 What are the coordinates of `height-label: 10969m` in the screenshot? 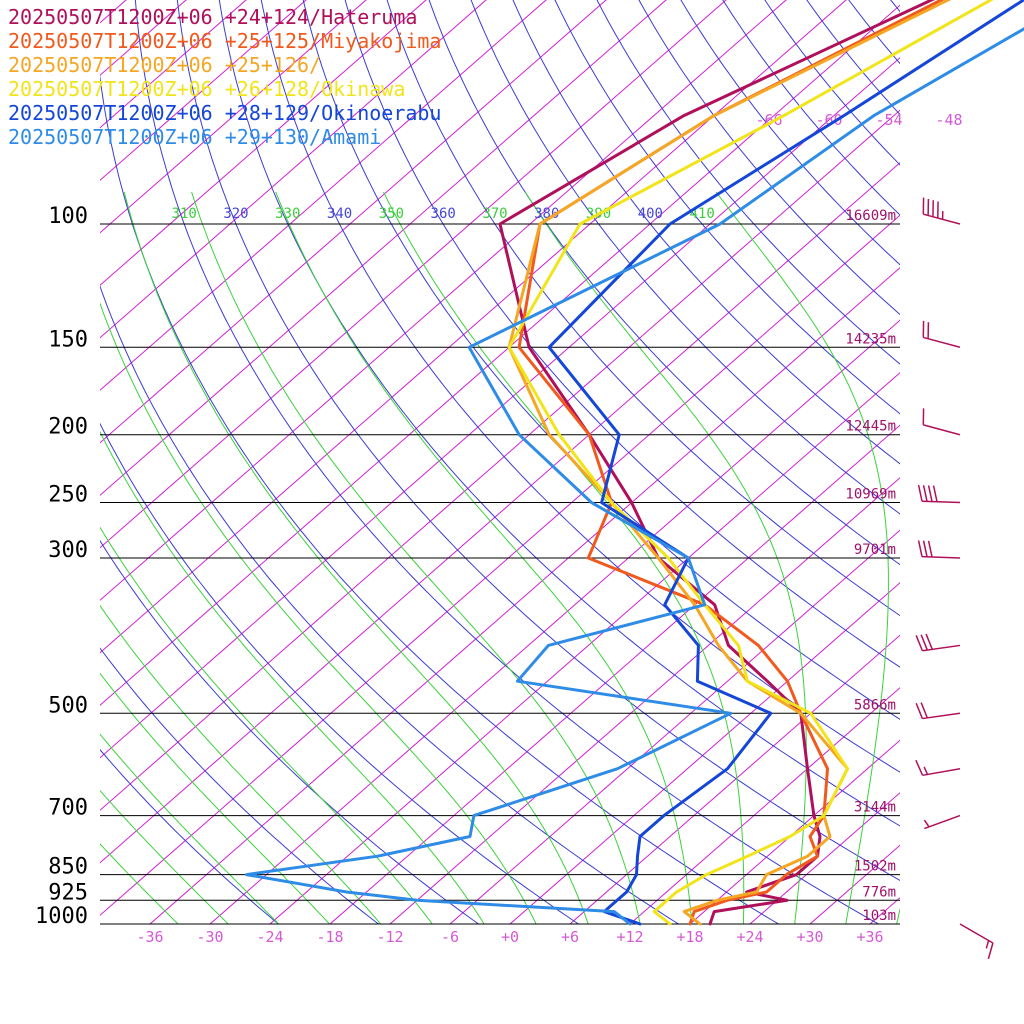 It's located at (870, 495).